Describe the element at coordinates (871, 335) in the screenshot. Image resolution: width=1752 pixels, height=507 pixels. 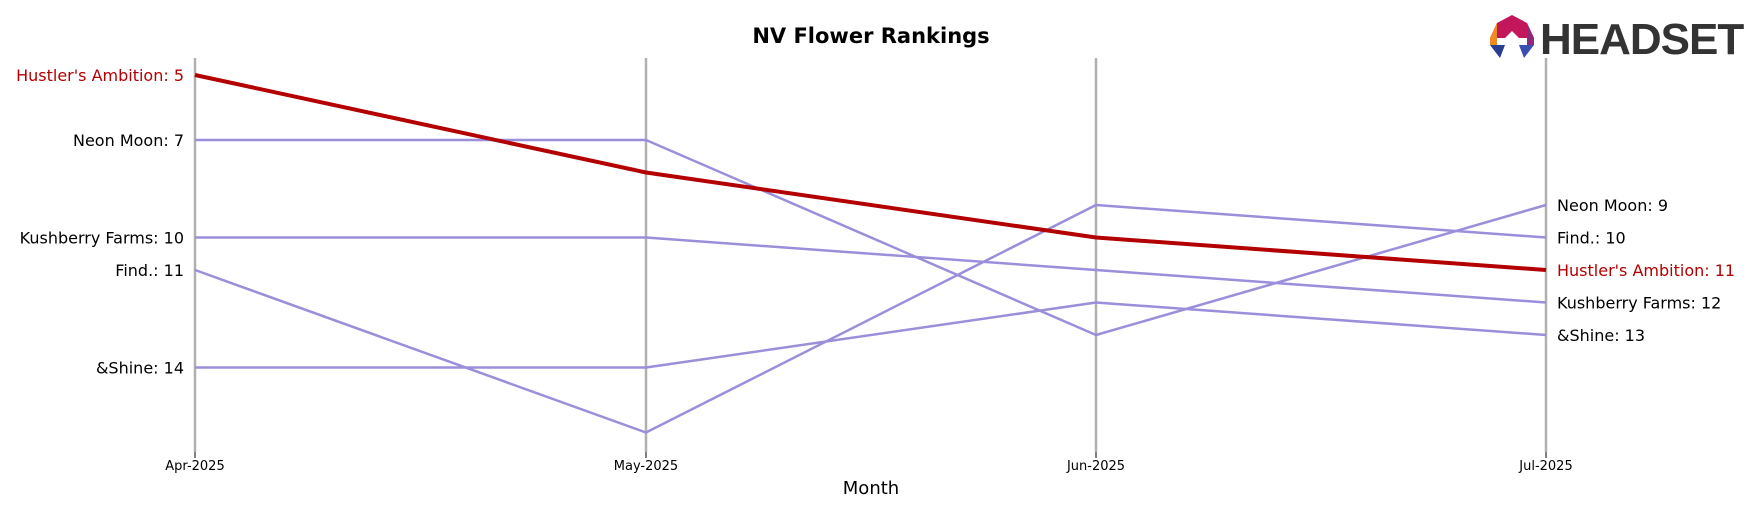
I see `series-line-shine` at that location.